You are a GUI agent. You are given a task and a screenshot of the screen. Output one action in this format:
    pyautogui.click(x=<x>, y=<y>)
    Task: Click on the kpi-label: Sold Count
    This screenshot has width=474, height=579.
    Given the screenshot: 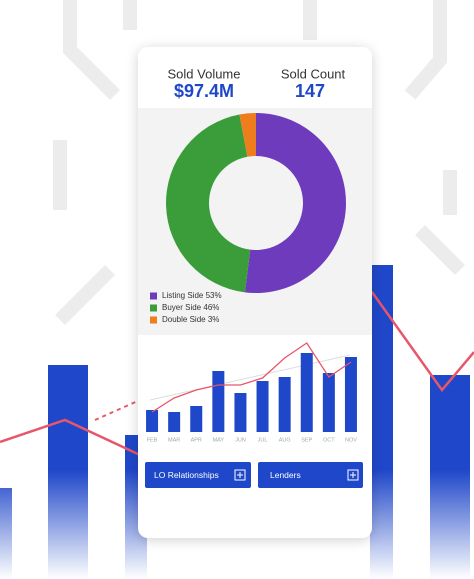 What is the action you would take?
    pyautogui.click(x=313, y=73)
    